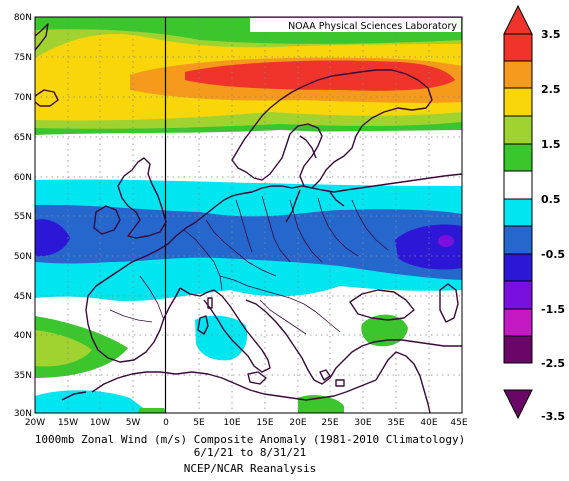  Describe the element at coordinates (320, 75) in the screenshot. I see `anomaly-core-red` at that location.